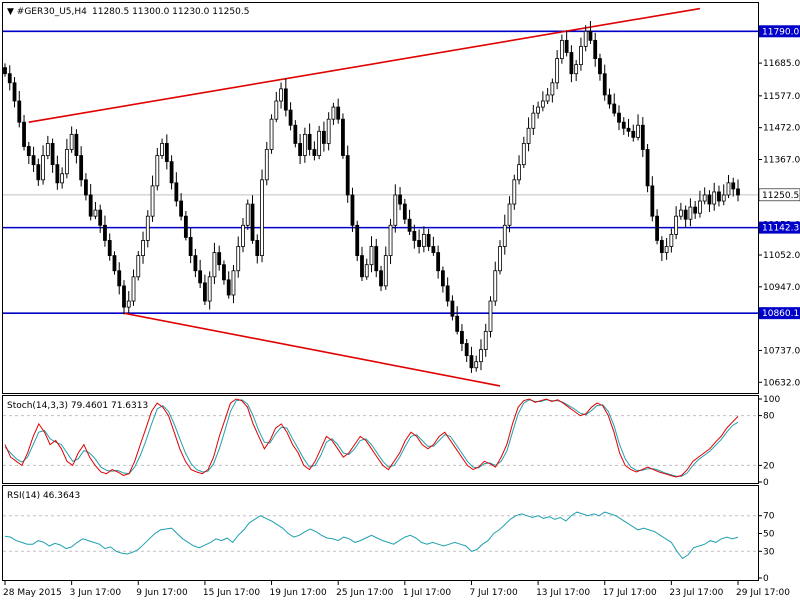 The image size is (800, 604). Describe the element at coordinates (781, 351) in the screenshot. I see `price-tick-label: 10737.0` at that location.